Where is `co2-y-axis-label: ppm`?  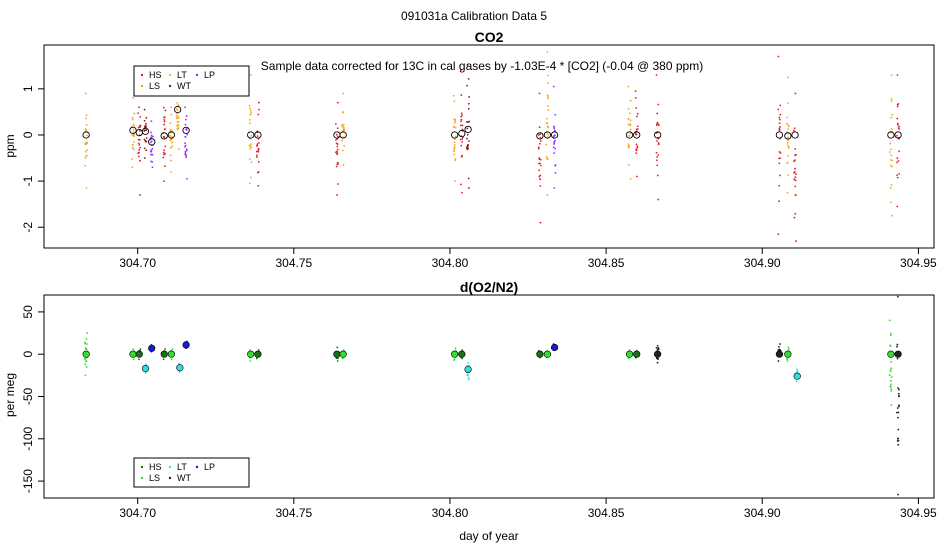 co2-y-axis-label: ppm is located at coordinates (10, 145).